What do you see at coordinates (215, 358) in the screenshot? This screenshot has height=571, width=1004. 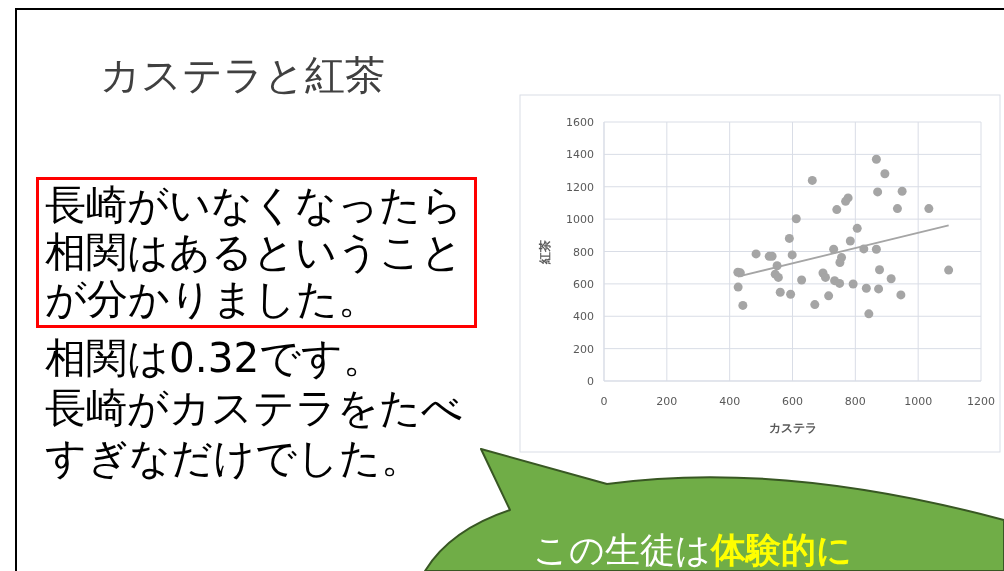 I see `text: 相関は0.32です。` at bounding box center [215, 358].